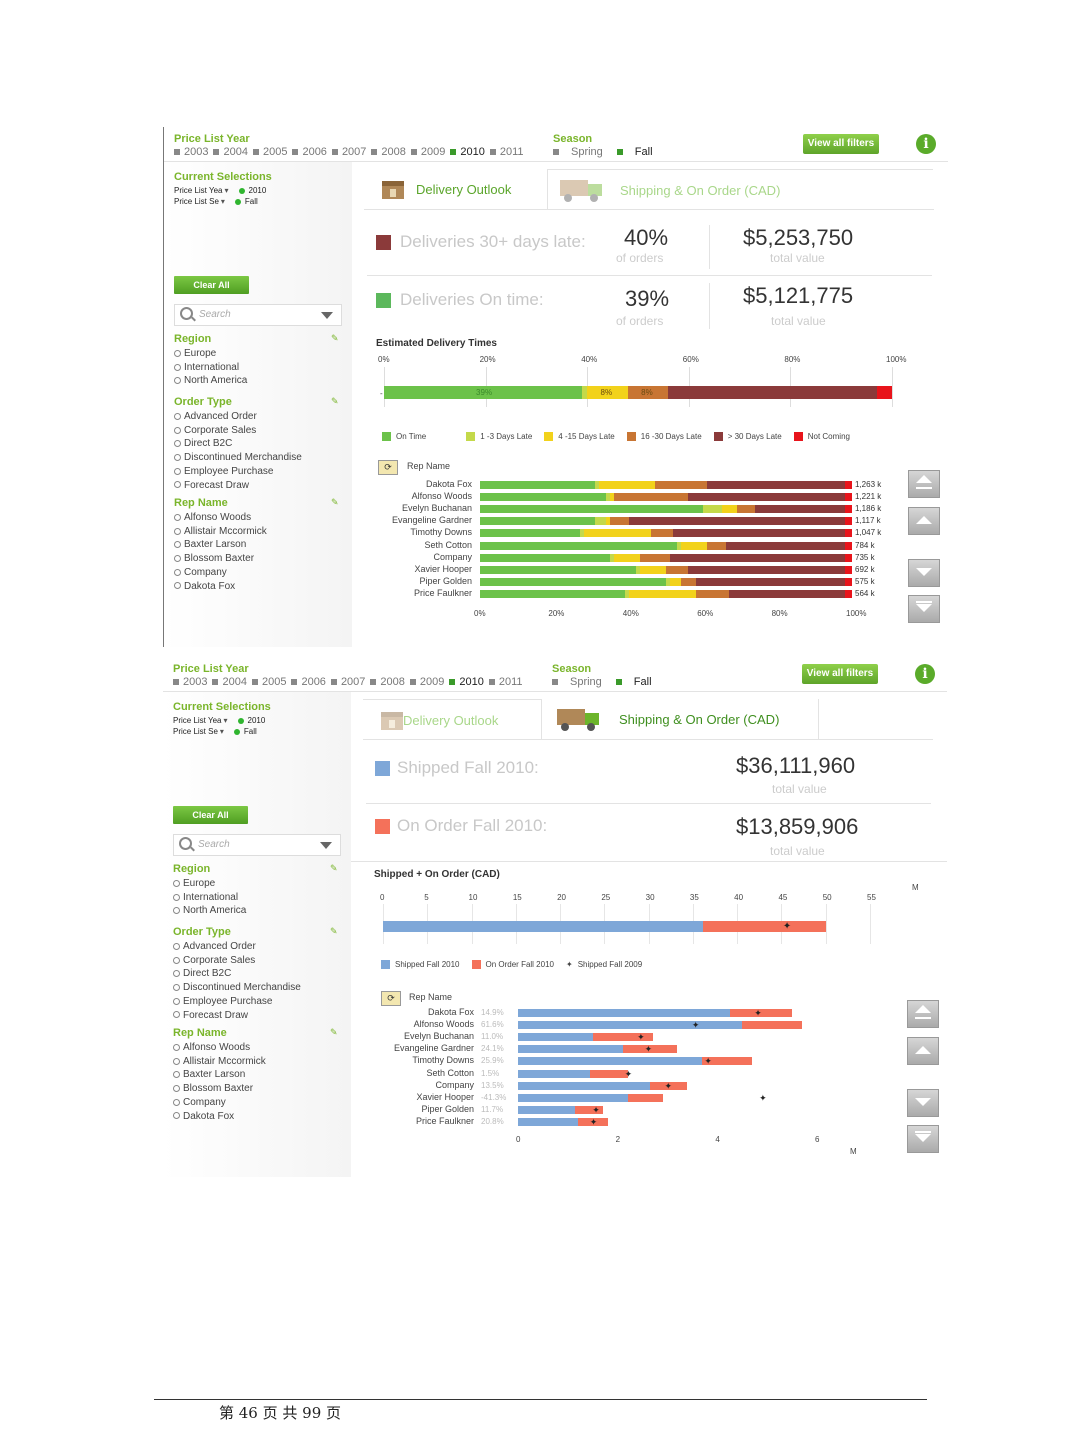 The image size is (1080, 1456). Describe the element at coordinates (924, 521) in the screenshot. I see `scroll-up-button` at that location.